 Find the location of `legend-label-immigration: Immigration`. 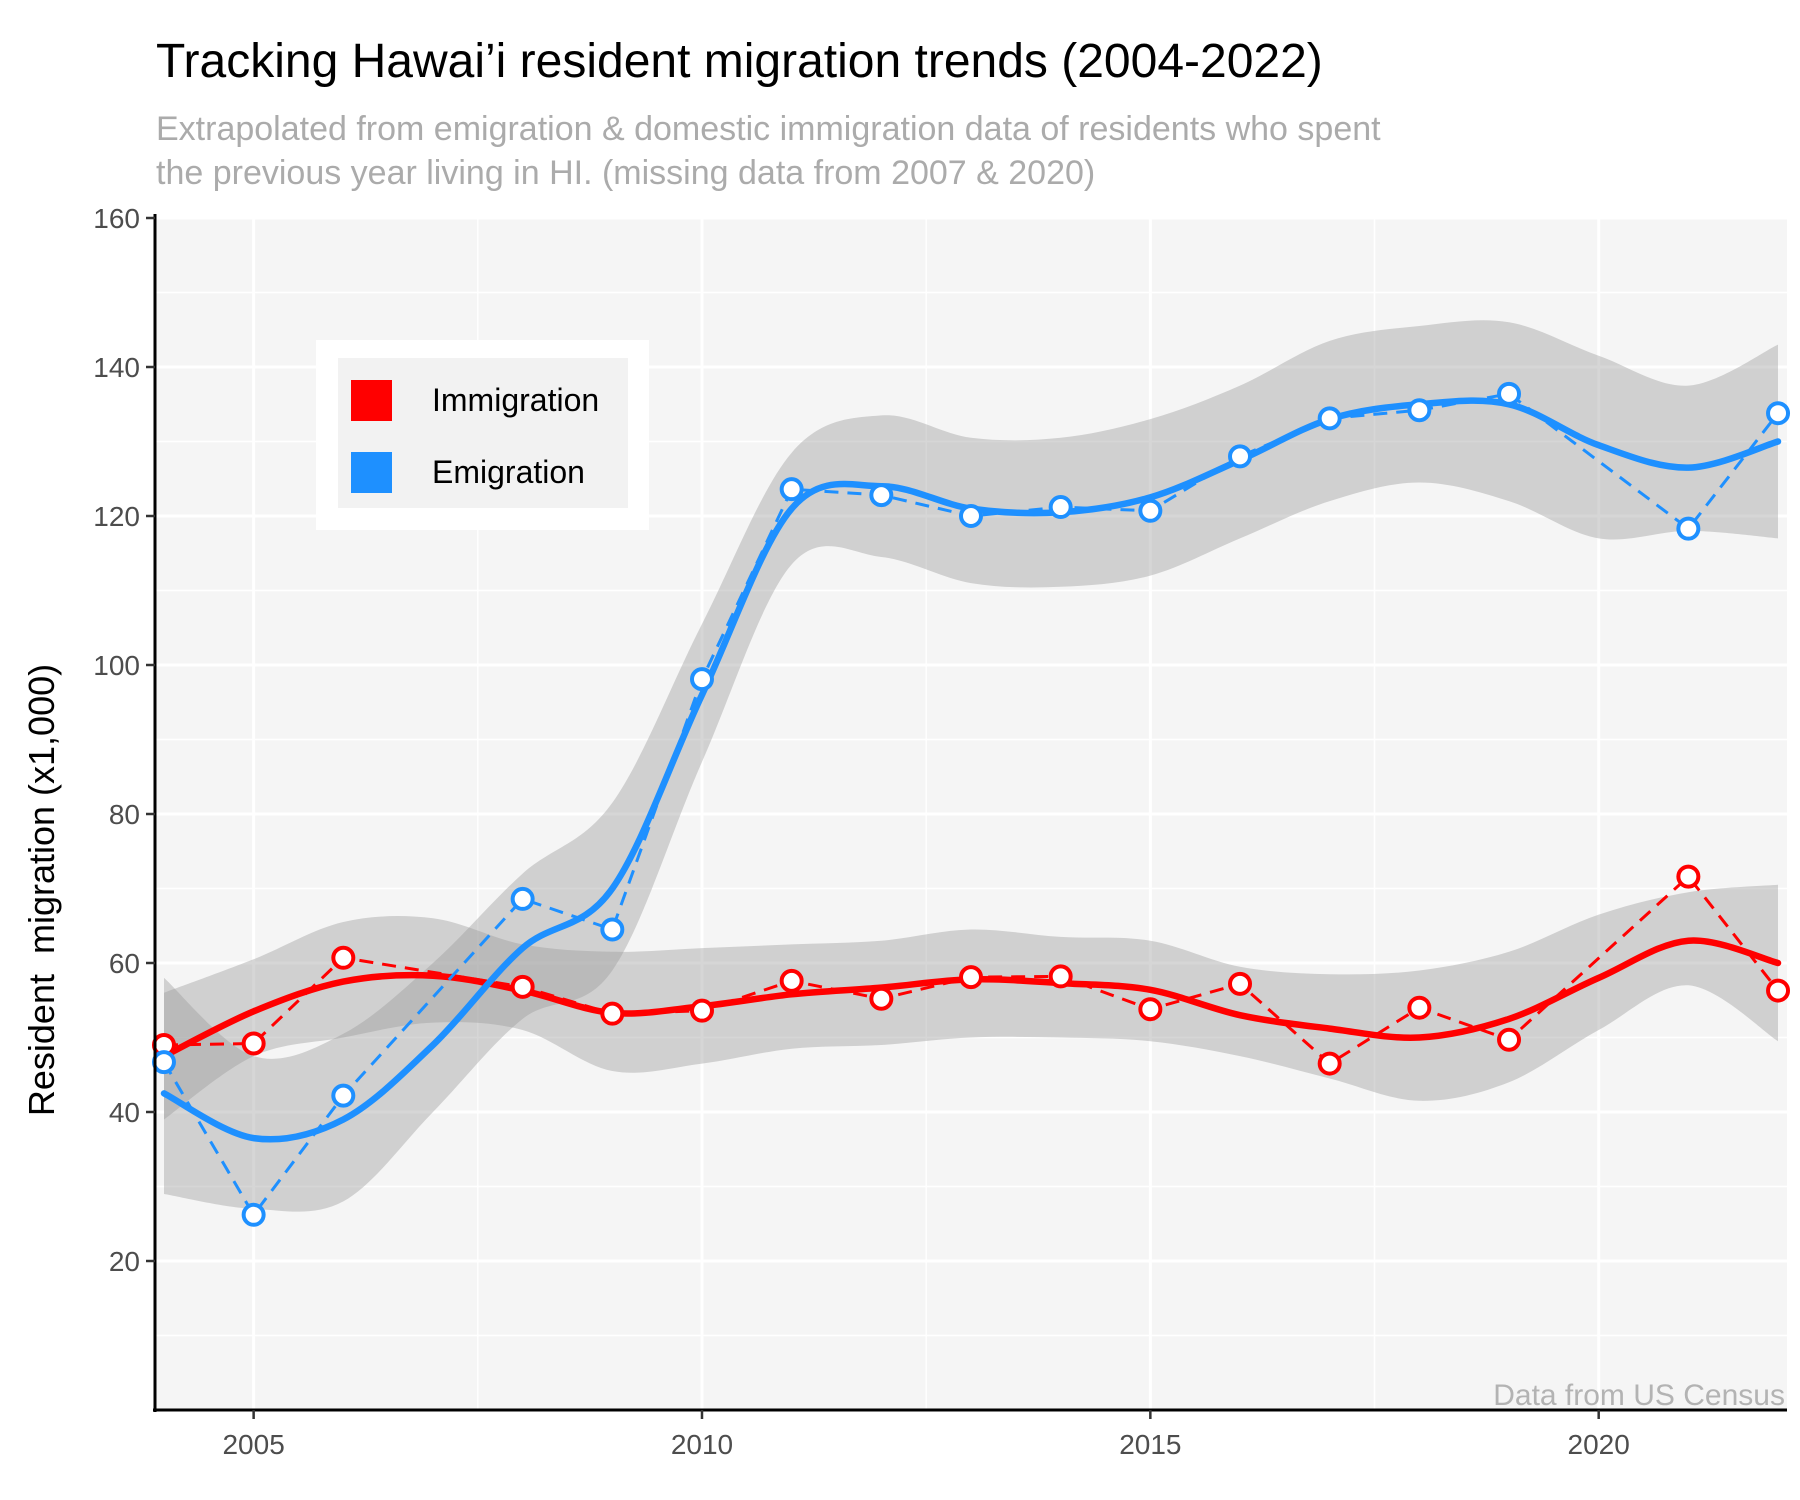

legend-label-immigration: Immigration is located at coordinates (515, 400).